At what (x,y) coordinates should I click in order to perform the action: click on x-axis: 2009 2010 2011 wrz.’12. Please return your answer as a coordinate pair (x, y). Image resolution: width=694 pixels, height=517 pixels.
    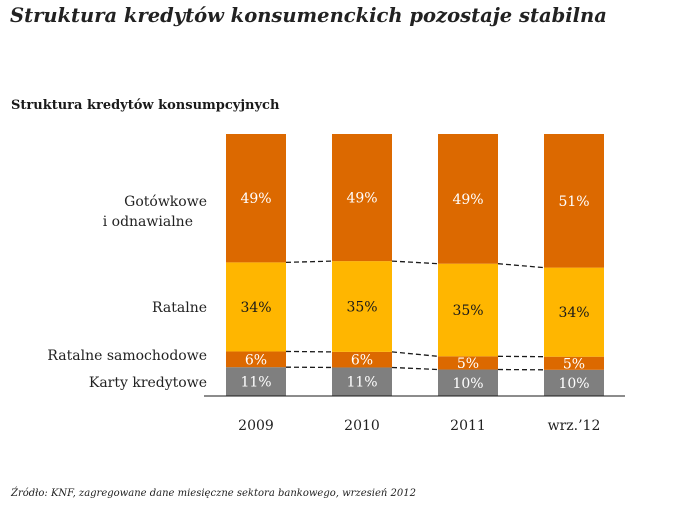
    Looking at the image, I should click on (414, 414).